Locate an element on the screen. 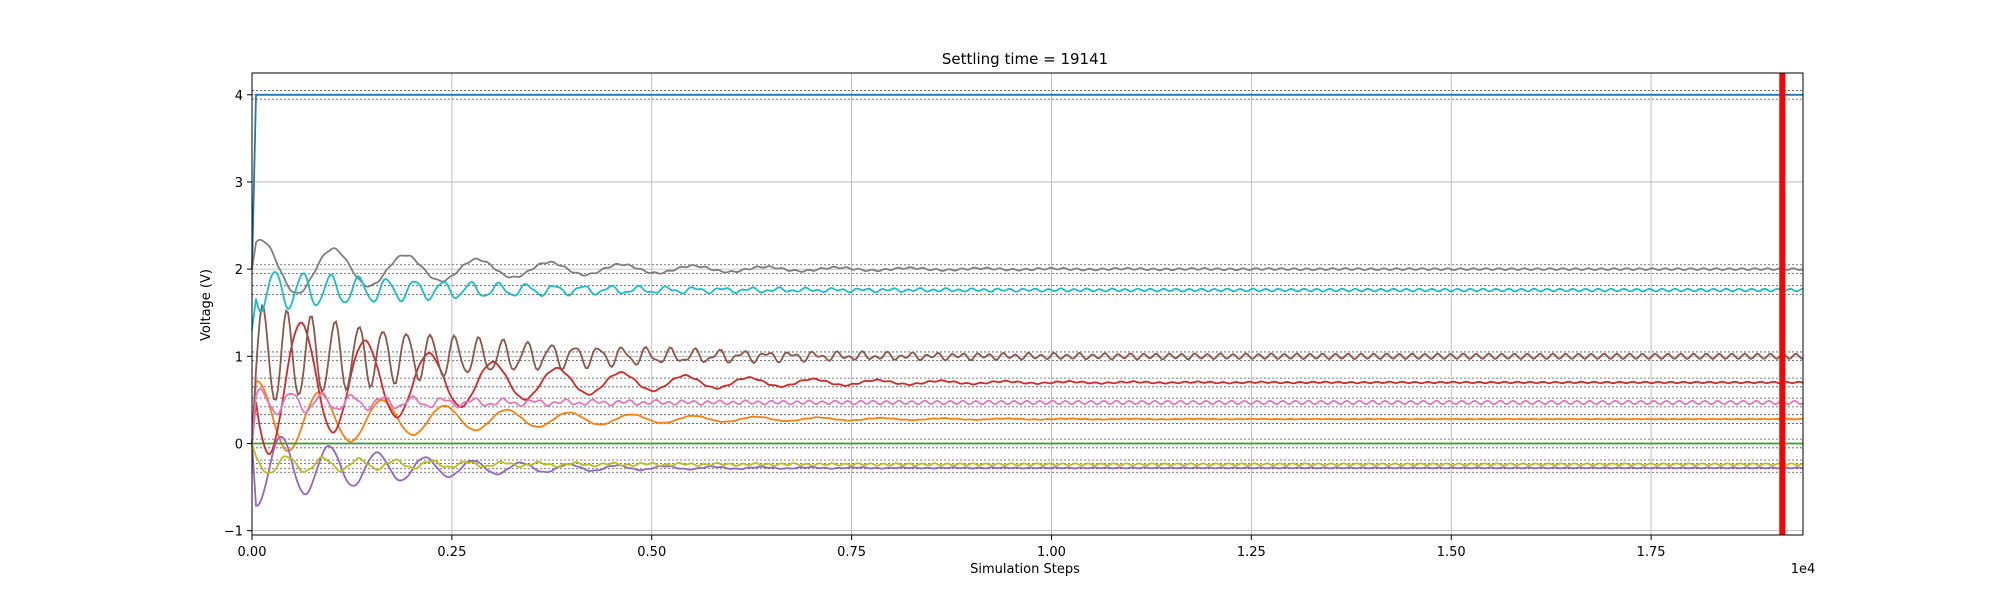 This screenshot has width=2000, height=600. y-tick-label: 3 is located at coordinates (239, 183).